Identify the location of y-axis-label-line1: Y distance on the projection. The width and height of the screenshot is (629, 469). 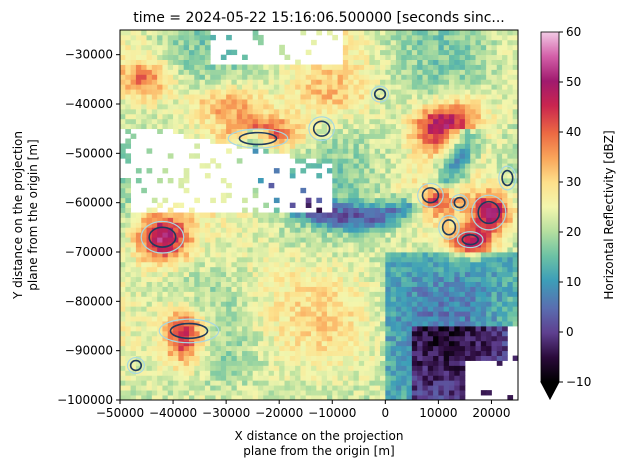
(18, 215).